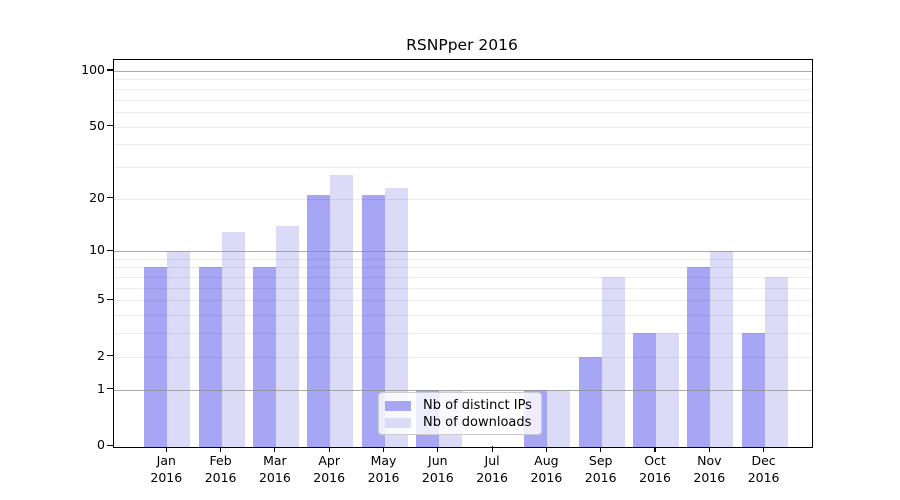 The image size is (900, 500). What do you see at coordinates (644, 390) in the screenshot?
I see `bar-distinct-ips-oct` at bounding box center [644, 390].